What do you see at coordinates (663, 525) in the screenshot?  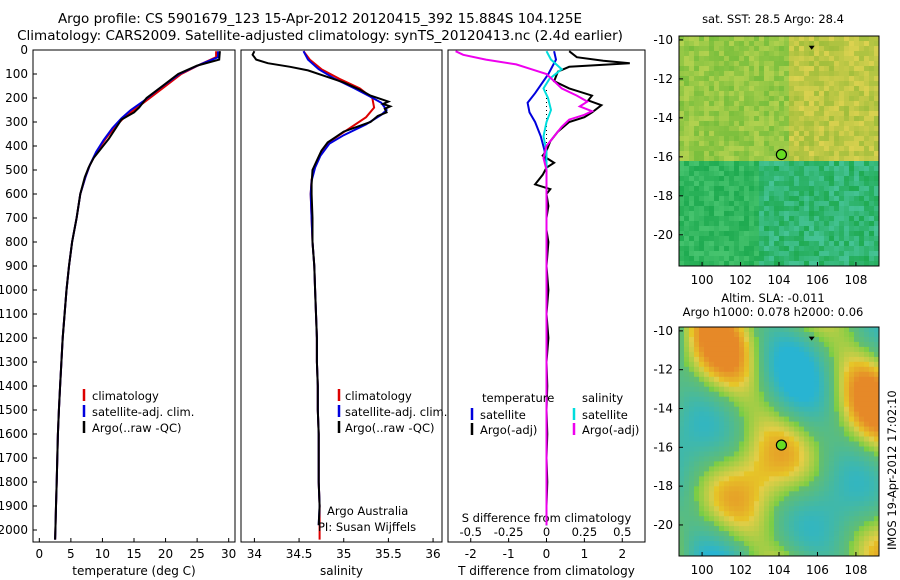 I see `map-y-tick-label: -20` at bounding box center [663, 525].